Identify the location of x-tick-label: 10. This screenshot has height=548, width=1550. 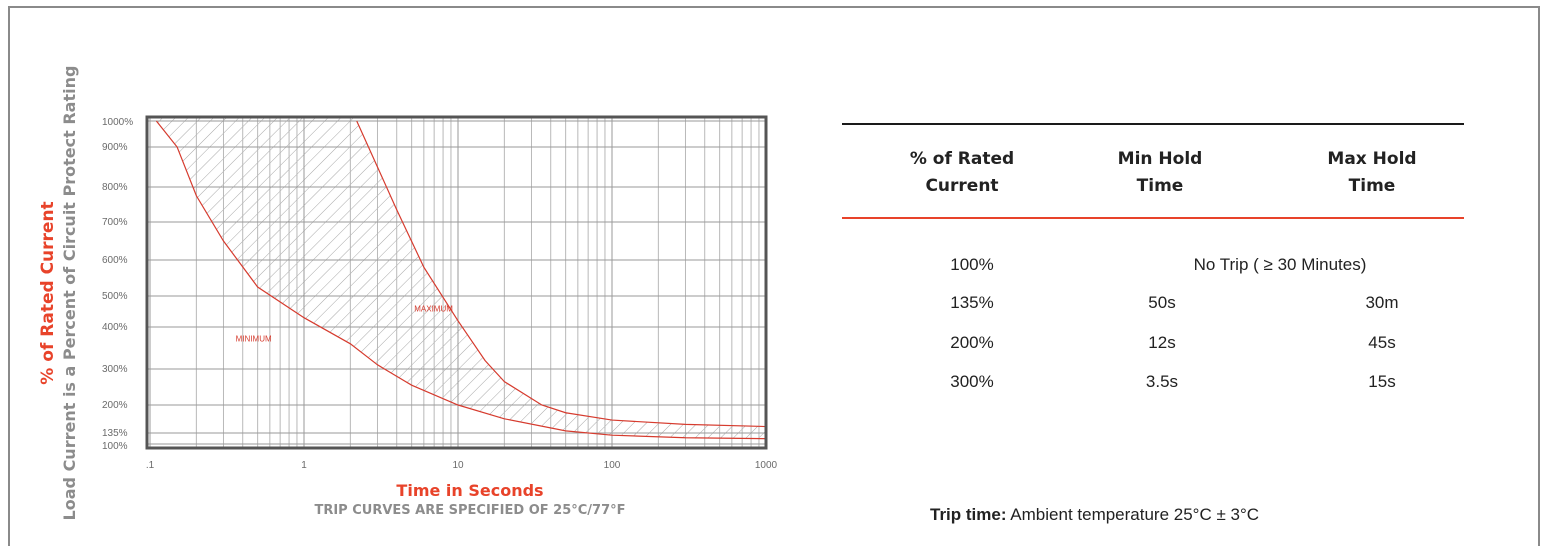
(458, 465).